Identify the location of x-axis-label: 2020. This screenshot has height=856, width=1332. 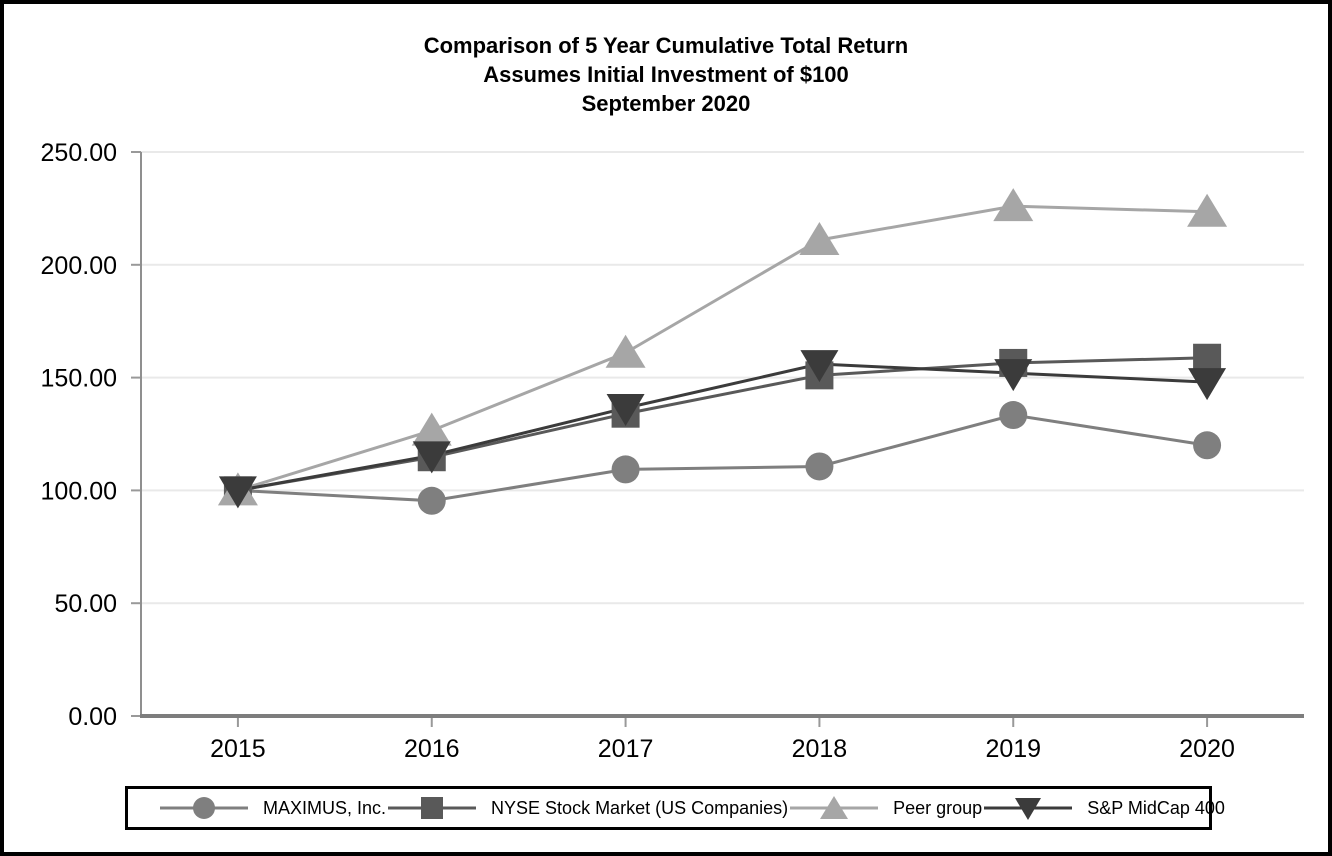
(1207, 749).